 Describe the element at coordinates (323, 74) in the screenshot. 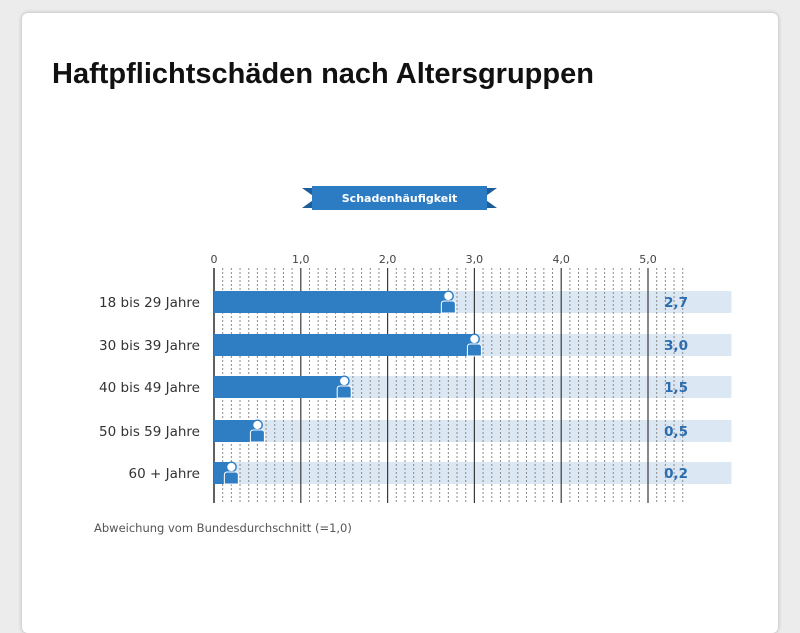

I see `page-title: Haftpflichtschäden nach Altersgruppen` at that location.